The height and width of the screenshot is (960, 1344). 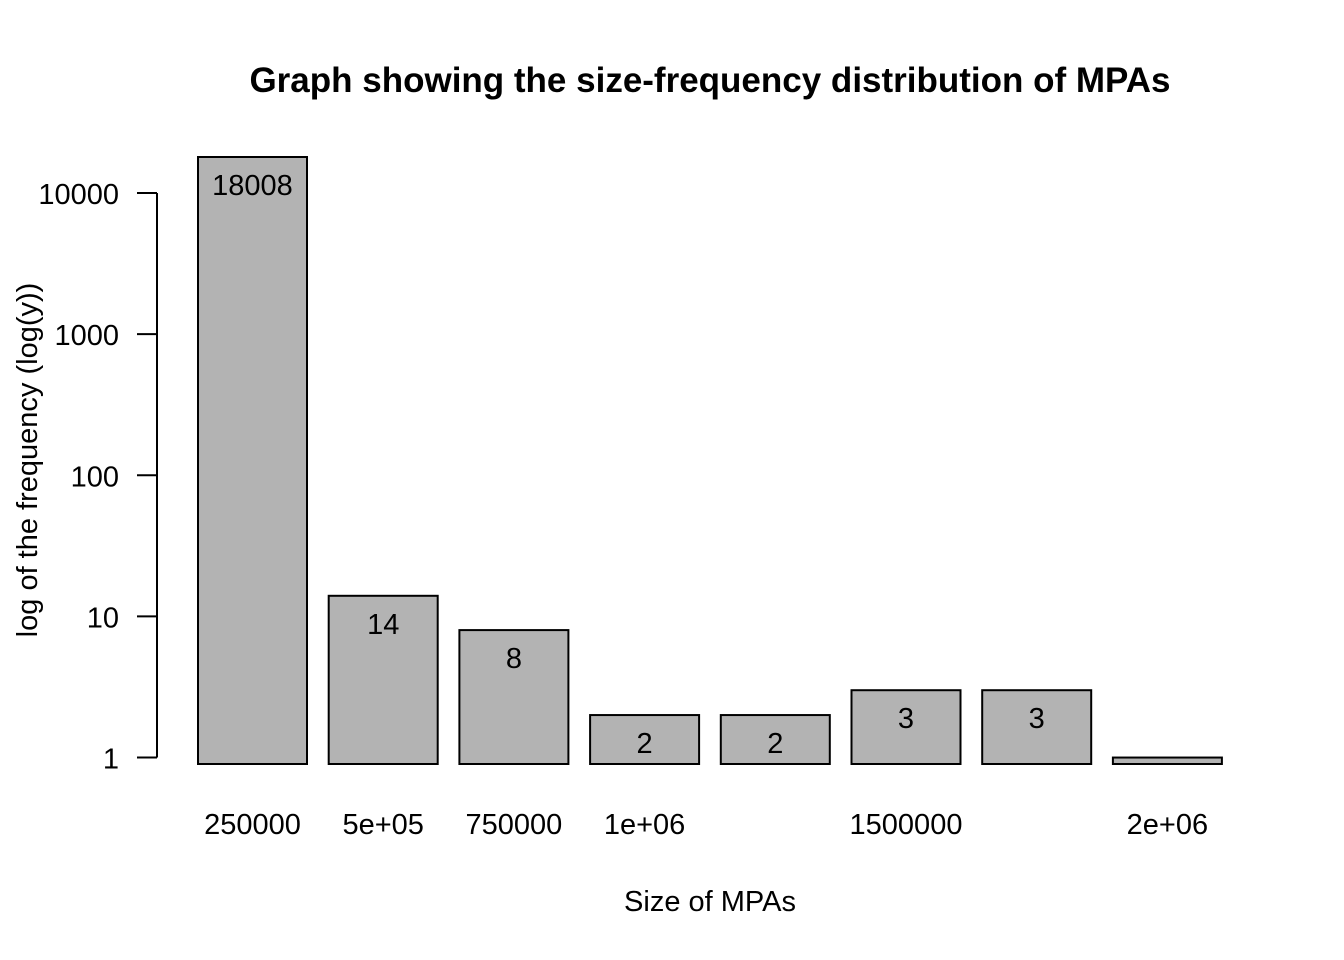 What do you see at coordinates (514, 825) in the screenshot?
I see `x-tick-label: 750000` at bounding box center [514, 825].